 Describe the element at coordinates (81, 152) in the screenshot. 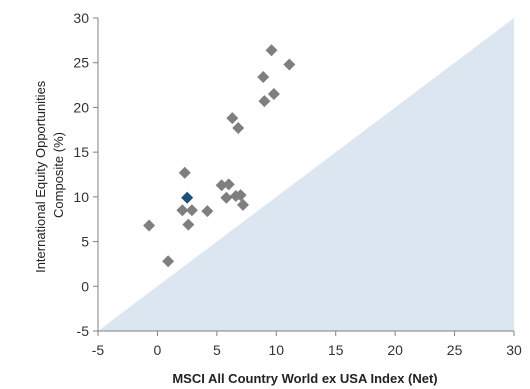

I see `y-tick-label: 15` at that location.